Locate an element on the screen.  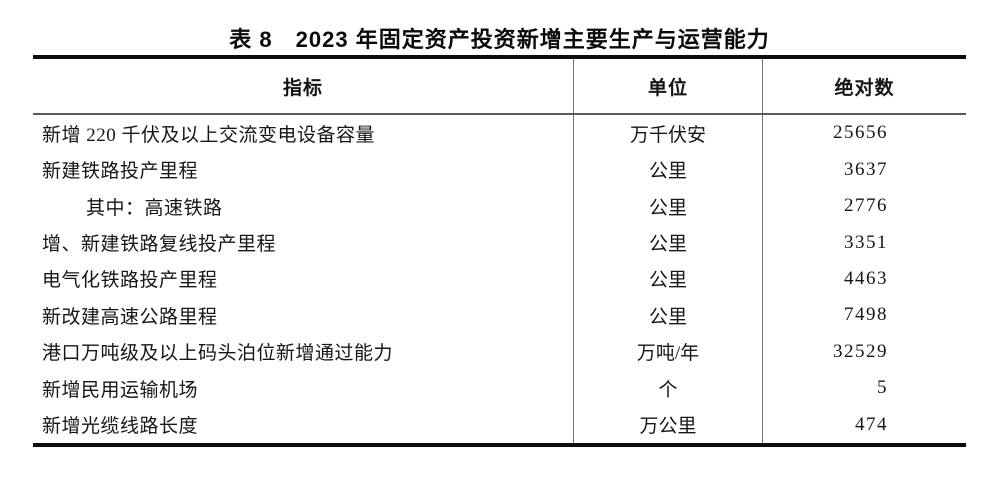
column-header-indicator: 指标 is located at coordinates (302, 88).